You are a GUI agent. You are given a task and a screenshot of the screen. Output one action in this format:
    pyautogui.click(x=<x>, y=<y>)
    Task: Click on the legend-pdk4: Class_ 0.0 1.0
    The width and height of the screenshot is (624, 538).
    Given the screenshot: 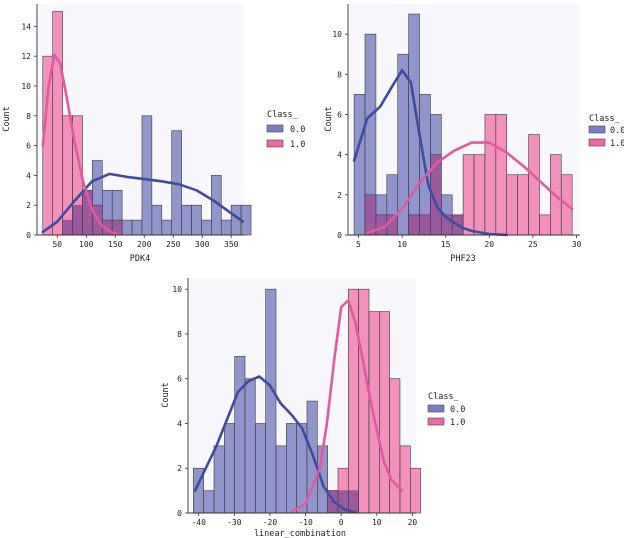 What is the action you would take?
    pyautogui.click(x=285, y=130)
    